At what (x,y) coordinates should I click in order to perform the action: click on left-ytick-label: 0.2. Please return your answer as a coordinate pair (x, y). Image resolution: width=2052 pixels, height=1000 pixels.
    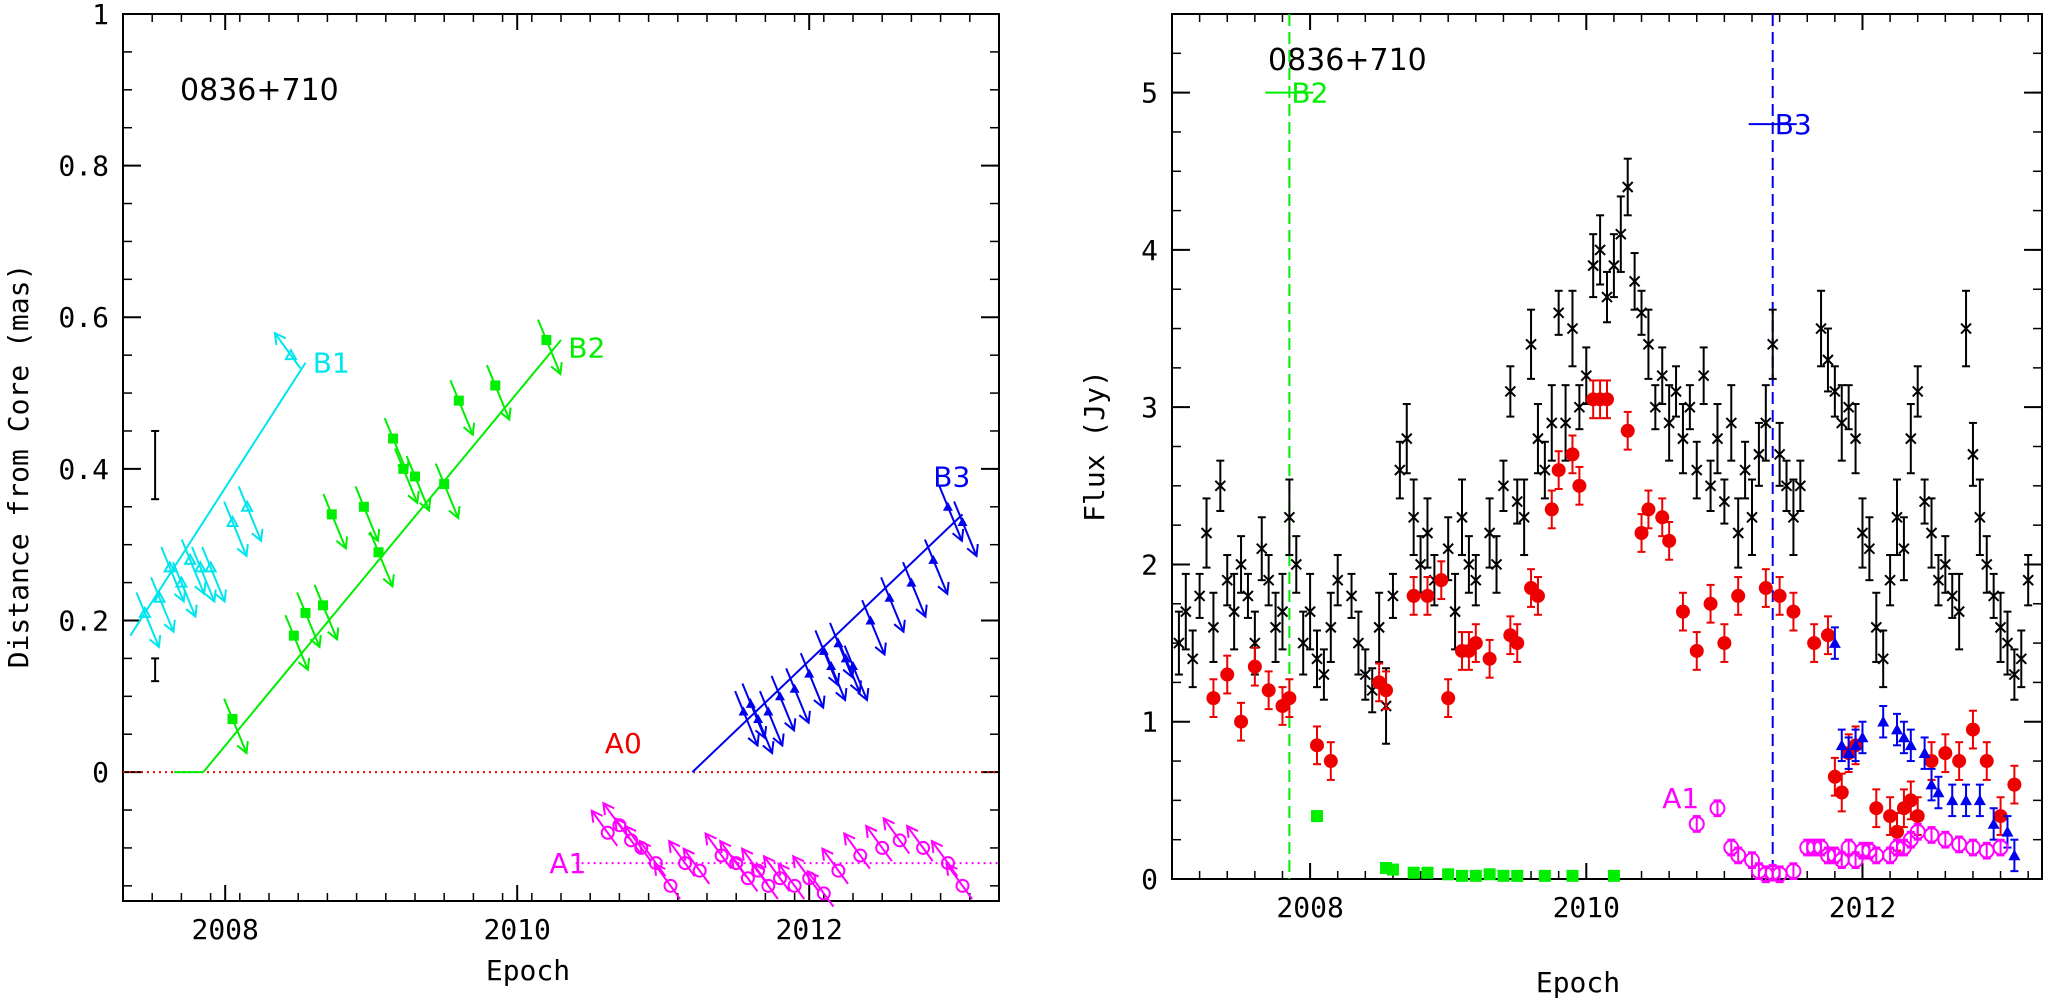
    Looking at the image, I should click on (83, 620).